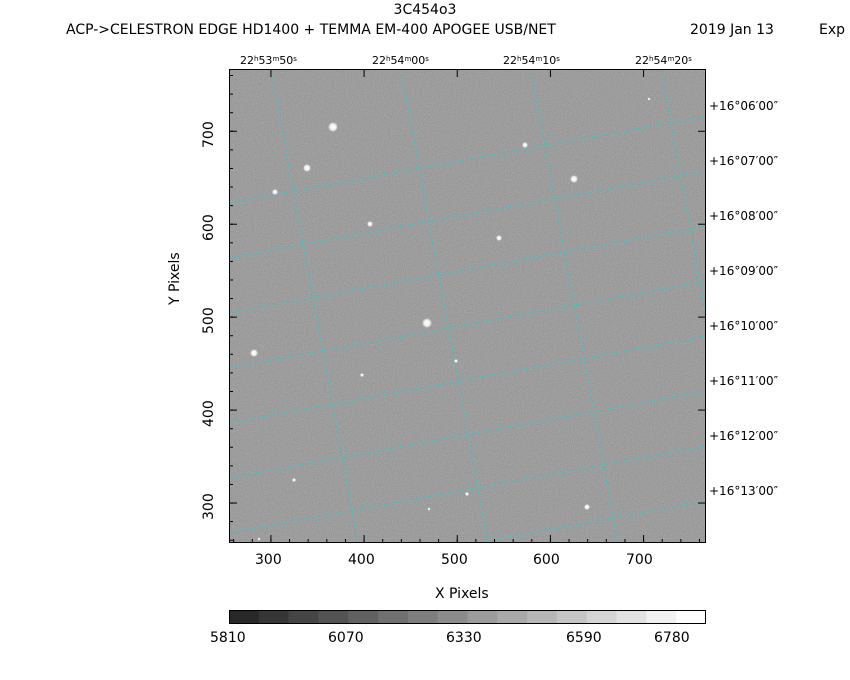 The height and width of the screenshot is (680, 850). Describe the element at coordinates (744, 271) in the screenshot. I see `dec-label: +16°09′00″` at that location.